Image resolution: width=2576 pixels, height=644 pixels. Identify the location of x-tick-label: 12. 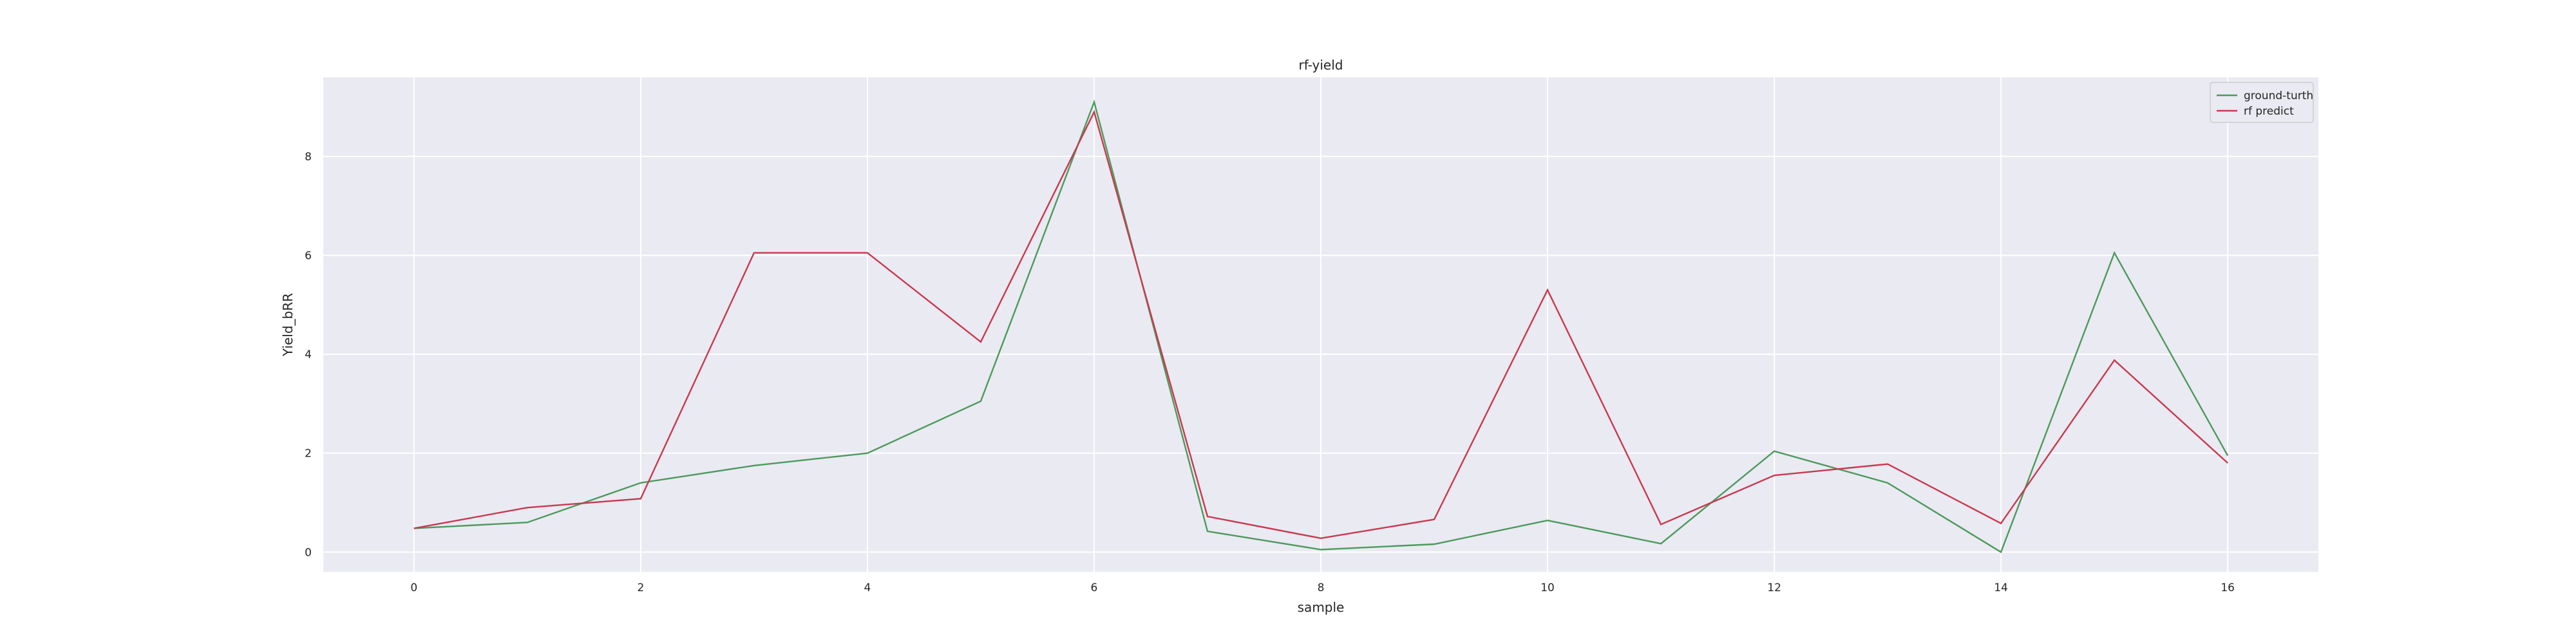
(1774, 588).